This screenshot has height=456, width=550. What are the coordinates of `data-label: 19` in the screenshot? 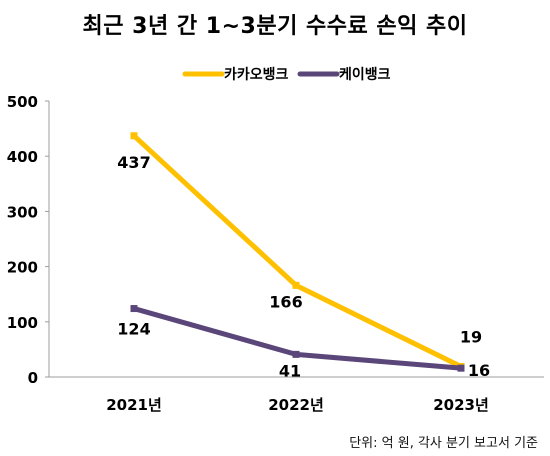 It's located at (471, 337).